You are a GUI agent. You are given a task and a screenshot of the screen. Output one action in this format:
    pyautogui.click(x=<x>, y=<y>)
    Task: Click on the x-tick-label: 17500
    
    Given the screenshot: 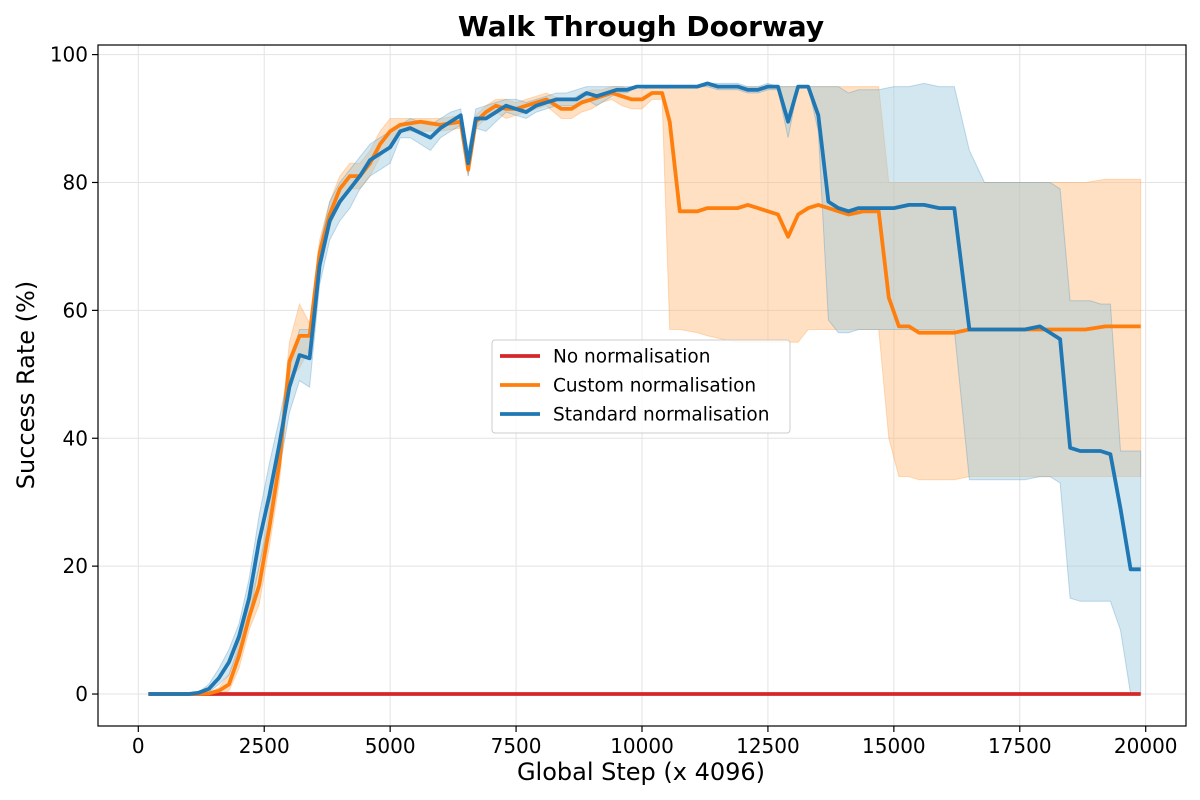 What is the action you would take?
    pyautogui.click(x=1020, y=746)
    